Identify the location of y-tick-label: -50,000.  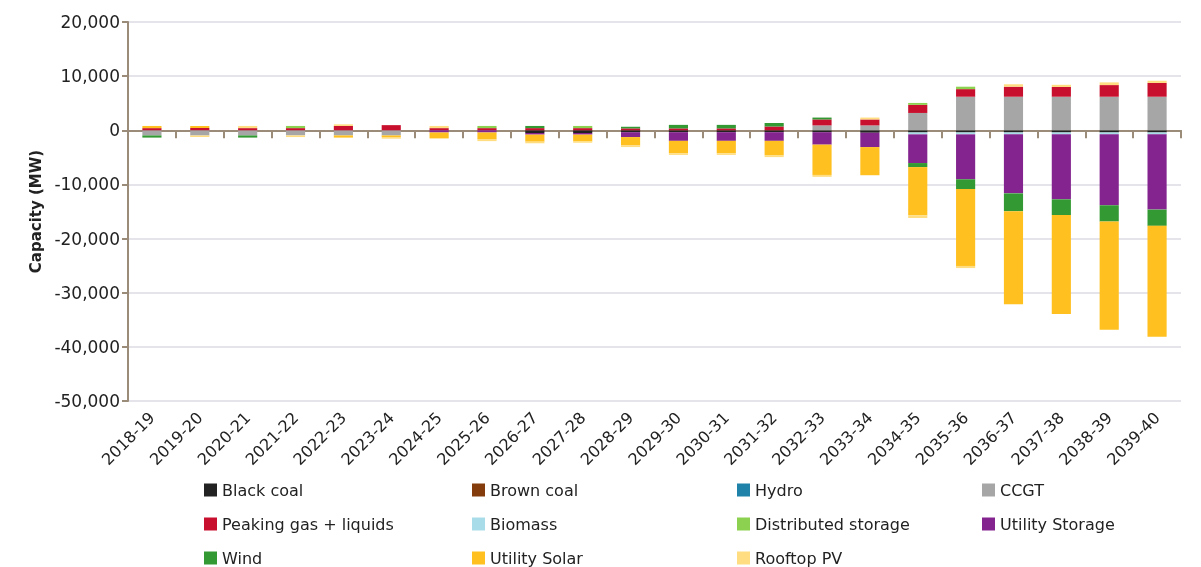
(87, 401).